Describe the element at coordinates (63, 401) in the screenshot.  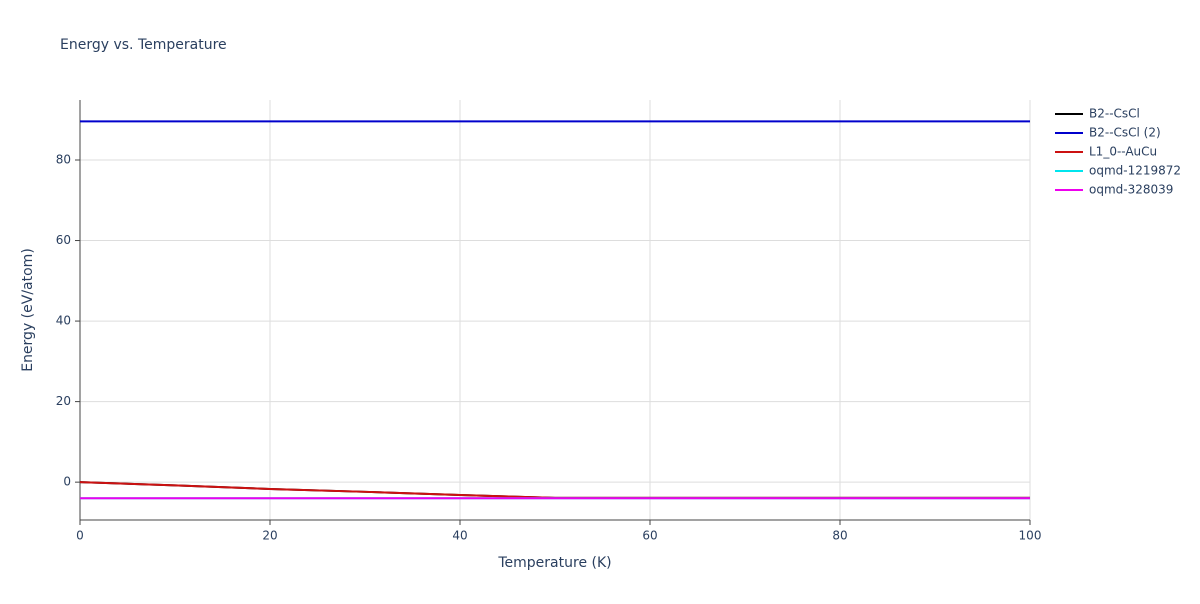
I see `y-tick-label: 20` at that location.